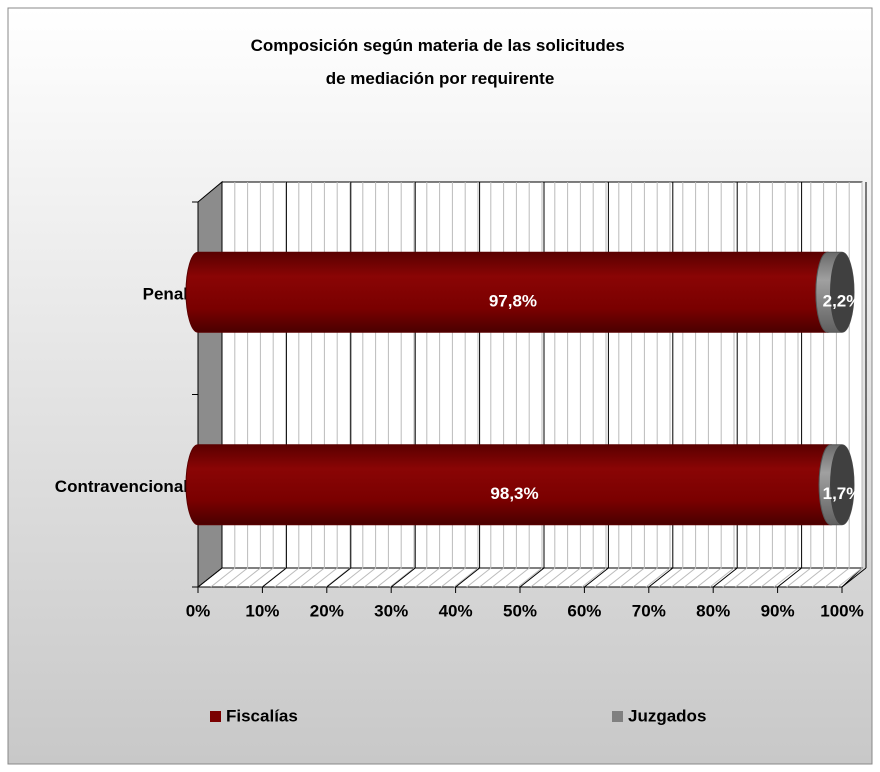 The height and width of the screenshot is (772, 880). Describe the element at coordinates (391, 610) in the screenshot. I see `x-tick-label: 30%` at that location.